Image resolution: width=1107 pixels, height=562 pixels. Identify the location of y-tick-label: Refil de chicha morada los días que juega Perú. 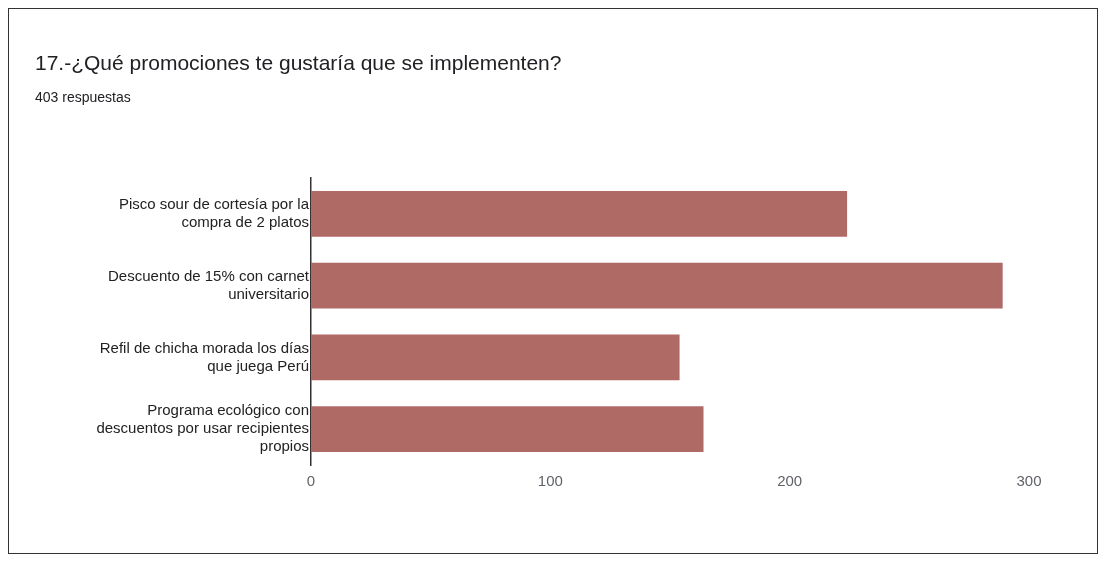
(204, 356).